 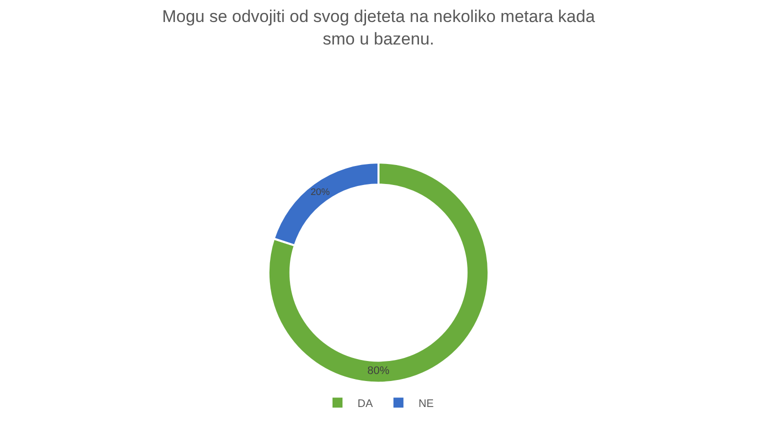 What do you see at coordinates (379, 27) in the screenshot?
I see `chart-title: Mogu se odvojiti od svog djeteta na nekoliko metara kada smo u bazenu.` at bounding box center [379, 27].